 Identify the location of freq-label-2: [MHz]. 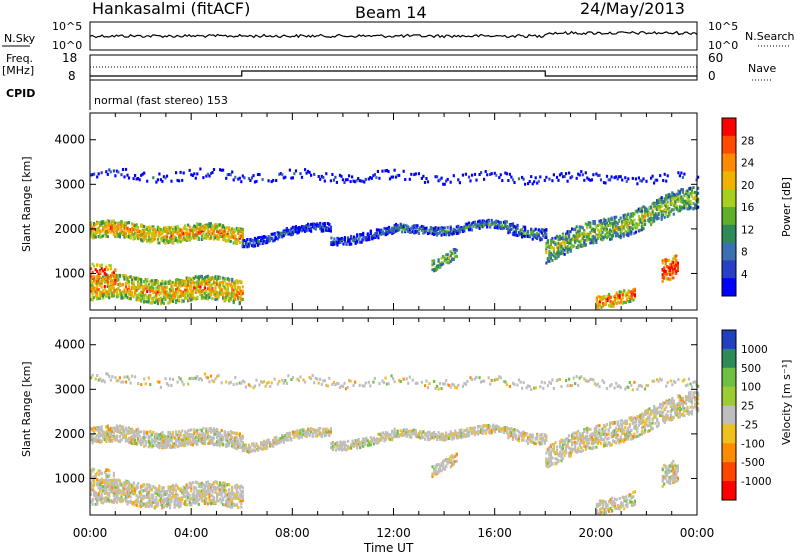
(18, 70).